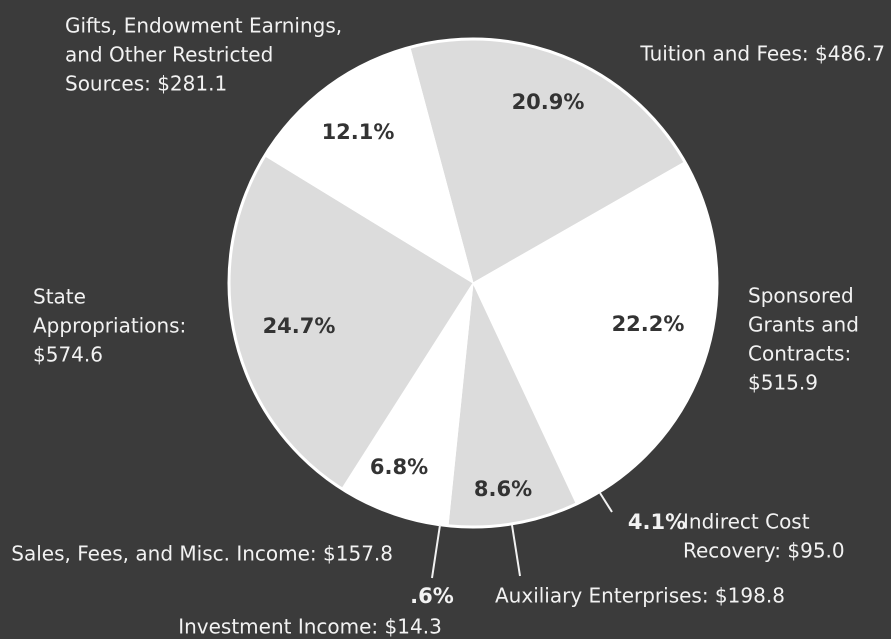 The image size is (891, 639). What do you see at coordinates (432, 596) in the screenshot?
I see `percent-label: .6%` at bounding box center [432, 596].